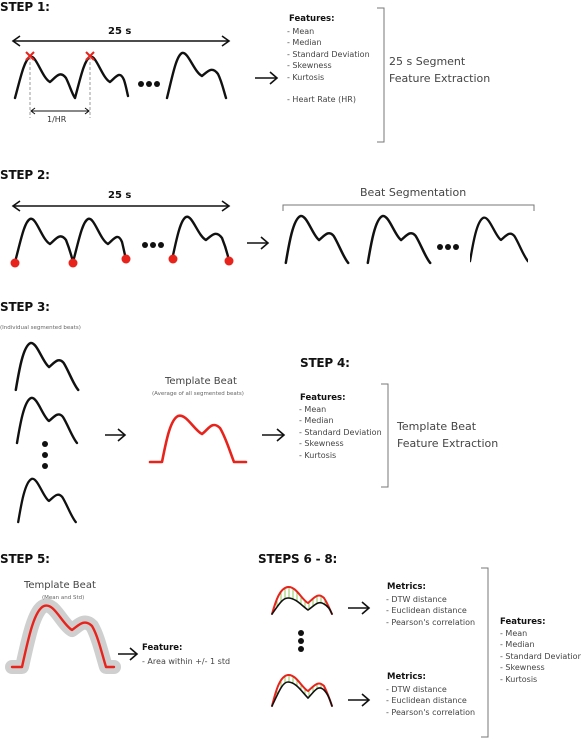  Describe the element at coordinates (25, 559) in the screenshot. I see `step5-title: STEP 5:` at that location.